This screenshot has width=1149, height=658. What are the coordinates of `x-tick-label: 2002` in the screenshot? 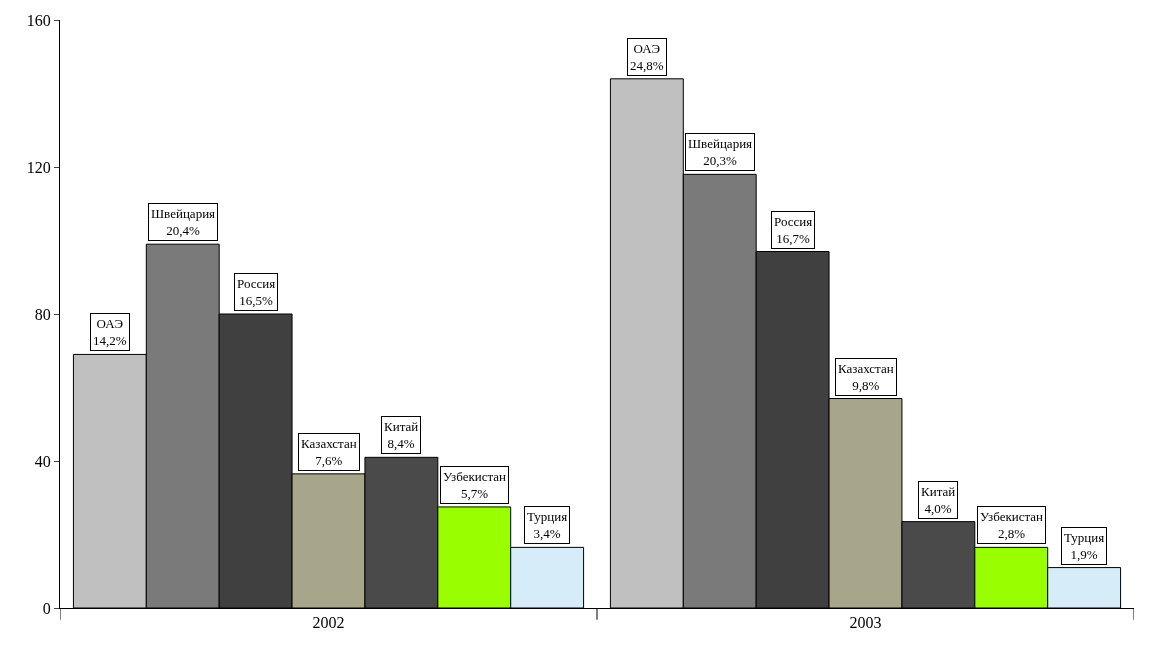 It's located at (328, 623).